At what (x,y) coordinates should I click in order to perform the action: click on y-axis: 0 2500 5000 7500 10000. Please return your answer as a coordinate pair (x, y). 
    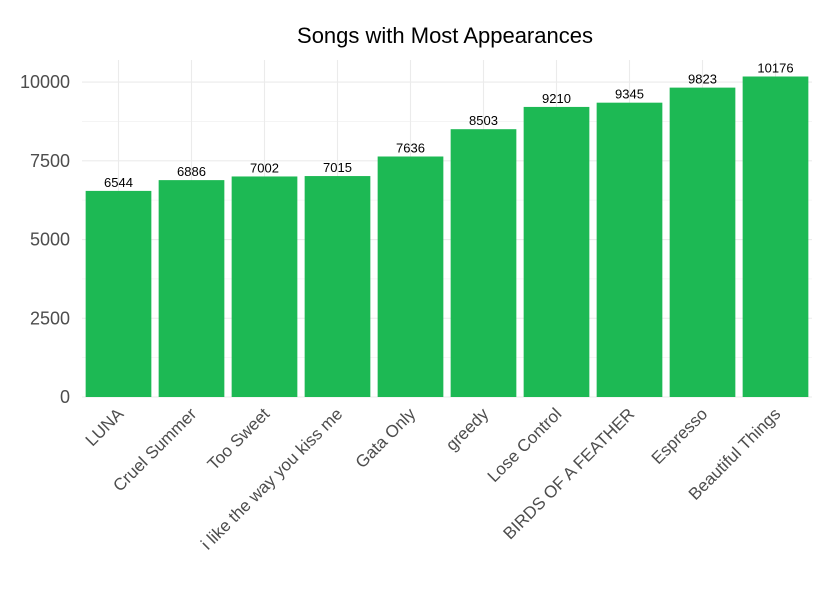
    Looking at the image, I should click on (45, 239).